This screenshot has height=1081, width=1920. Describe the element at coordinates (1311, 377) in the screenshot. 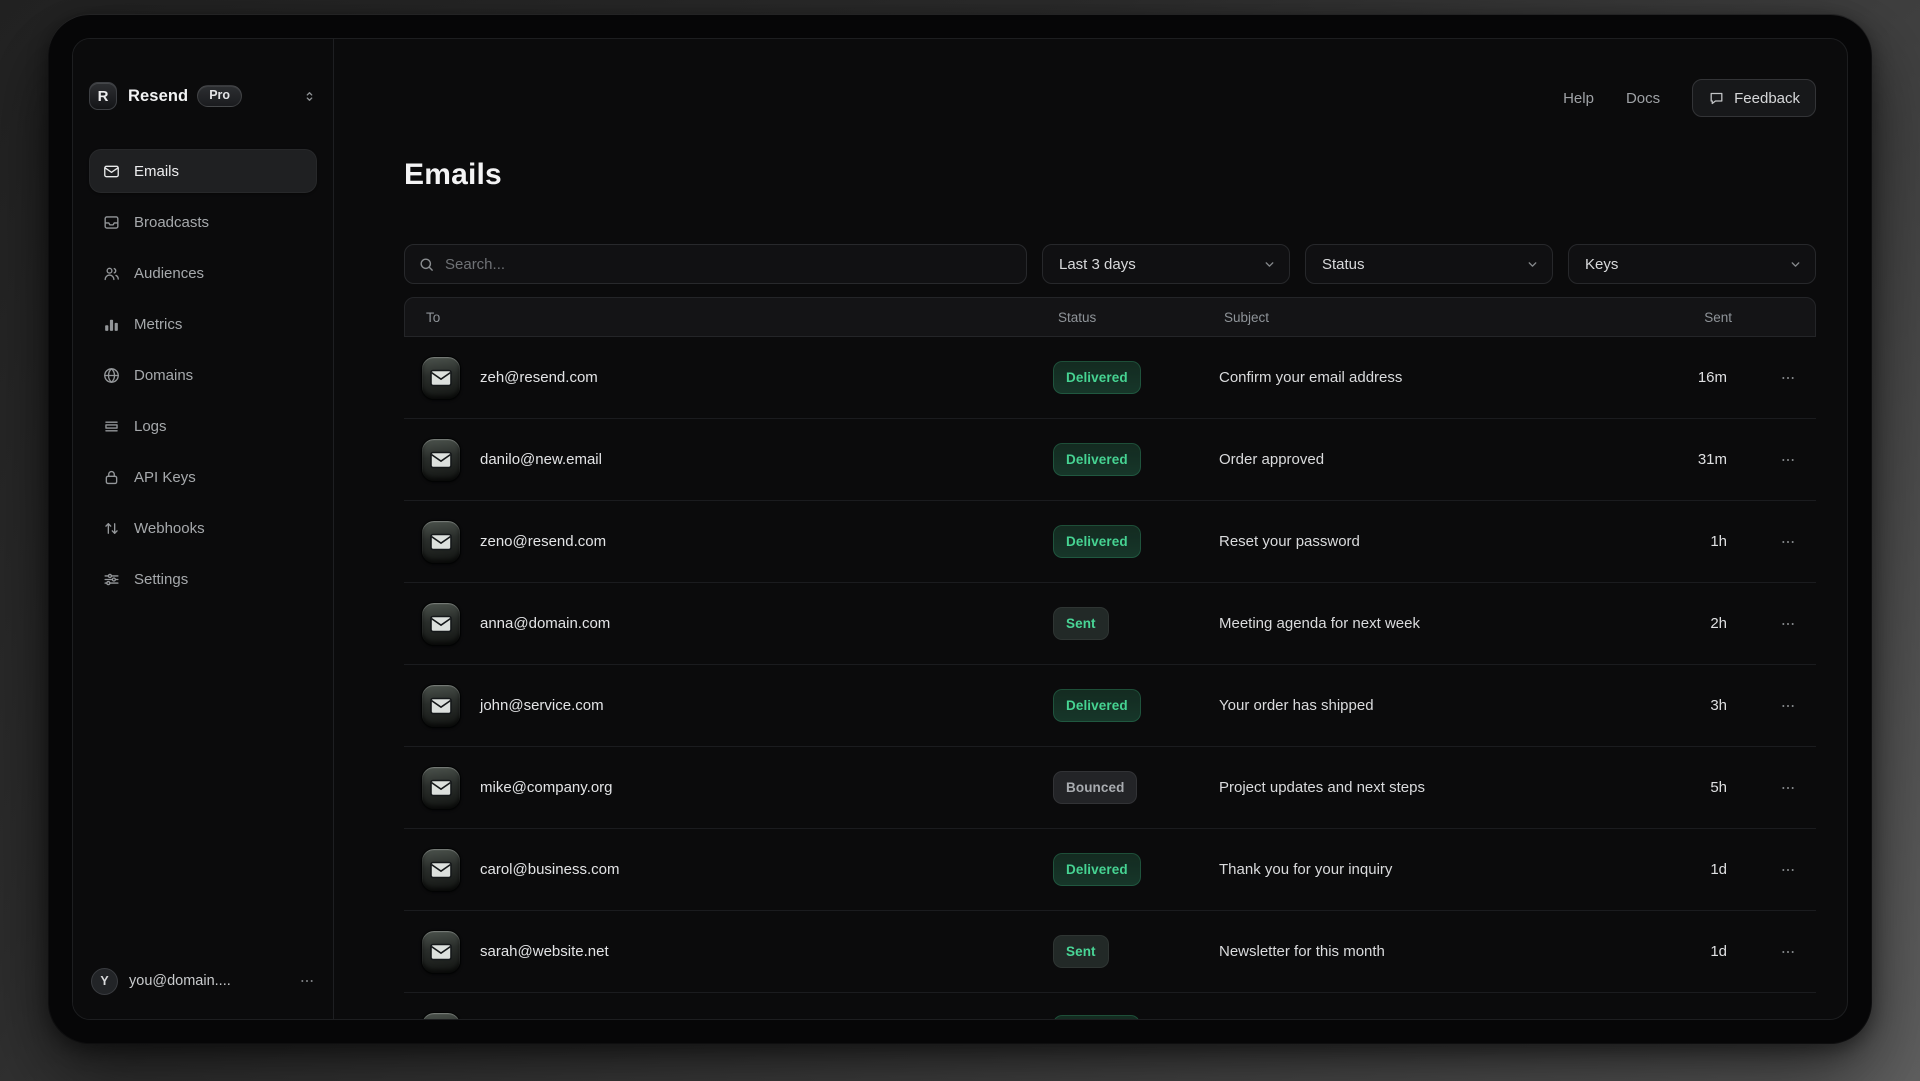

I see `email-subject: Confirm your email address` at that location.